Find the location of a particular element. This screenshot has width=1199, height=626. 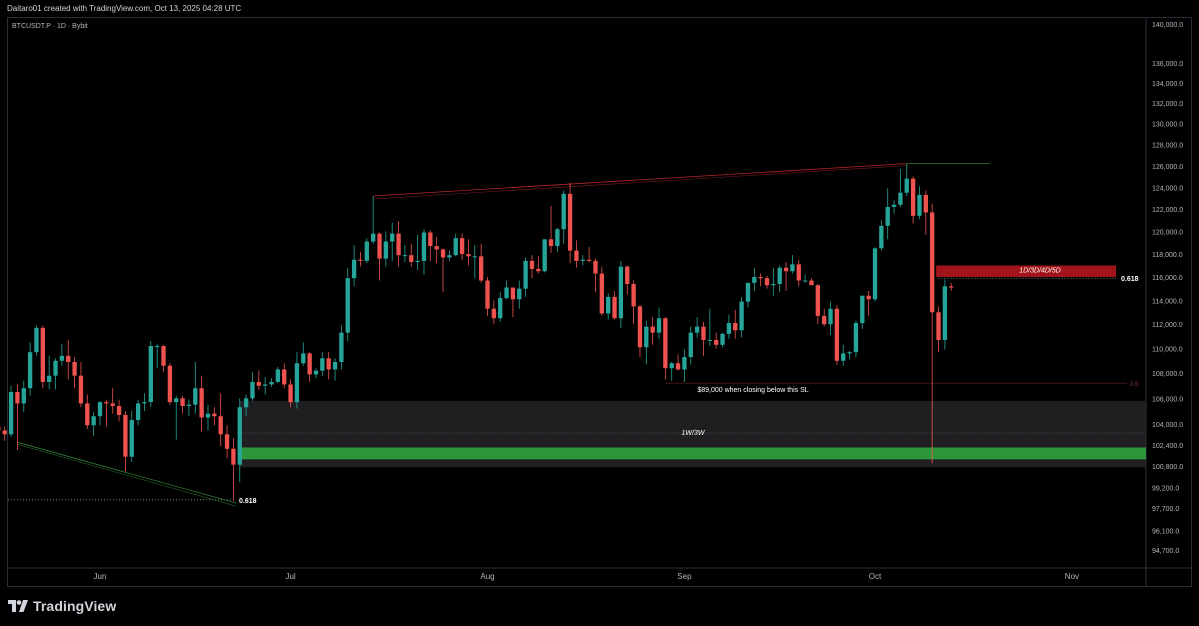

green-band is located at coordinates (693, 453).